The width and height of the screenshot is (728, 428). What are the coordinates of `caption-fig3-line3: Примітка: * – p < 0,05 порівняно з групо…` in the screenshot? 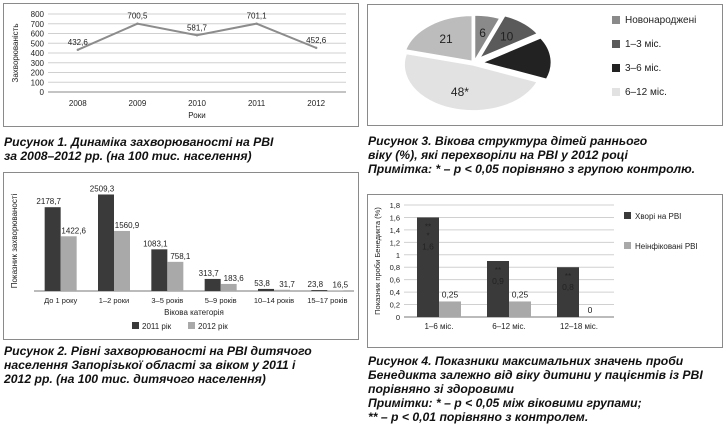 It's located at (532, 169).